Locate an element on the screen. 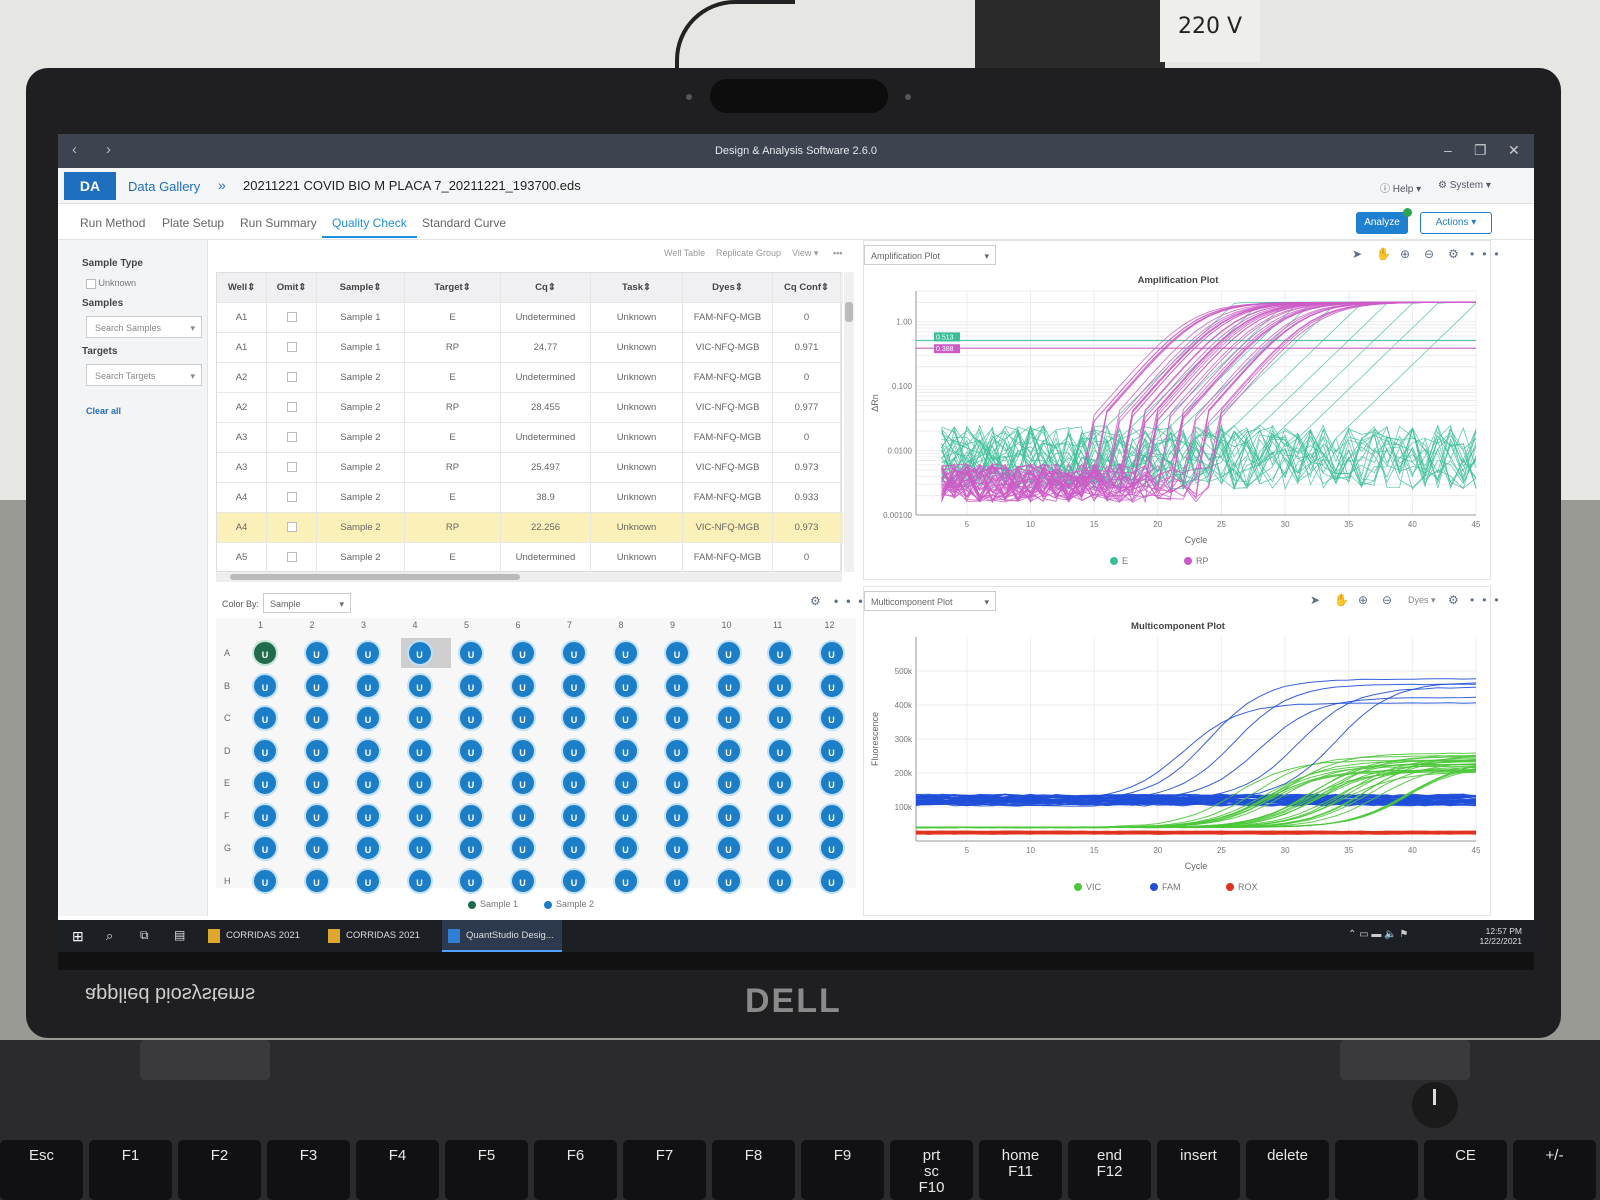 The image size is (1600, 1200). keyboard-key: insert is located at coordinates (1198, 1170).